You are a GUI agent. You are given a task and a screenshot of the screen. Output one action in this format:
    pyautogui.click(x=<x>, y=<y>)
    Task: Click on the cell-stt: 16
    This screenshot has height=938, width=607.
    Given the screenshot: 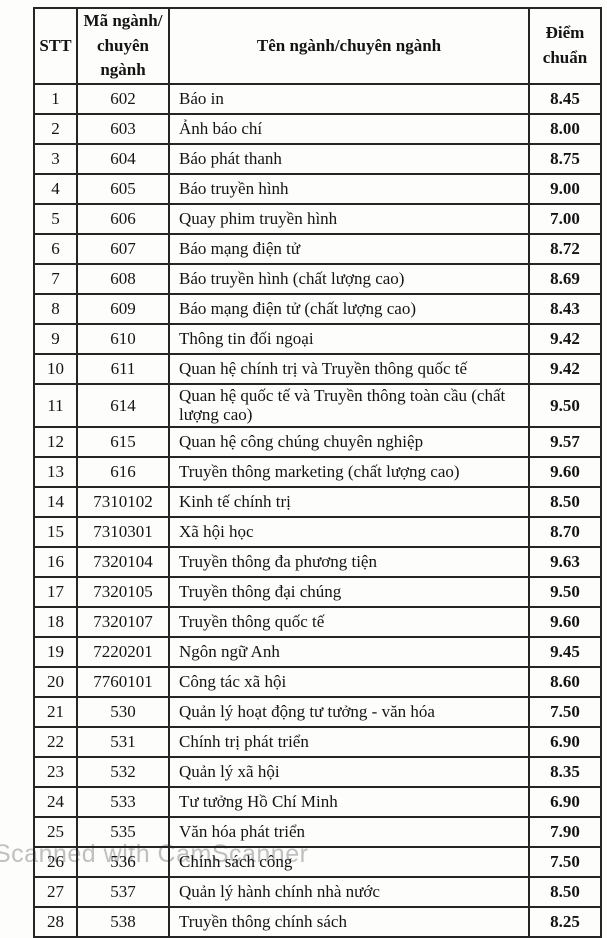 What is the action you would take?
    pyautogui.click(x=55, y=562)
    